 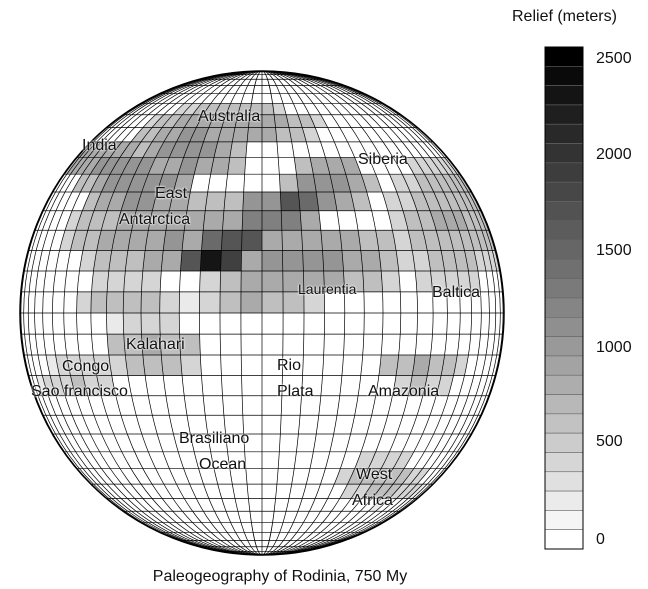 I want to click on legend-tick-2500: 2500, so click(x=614, y=58).